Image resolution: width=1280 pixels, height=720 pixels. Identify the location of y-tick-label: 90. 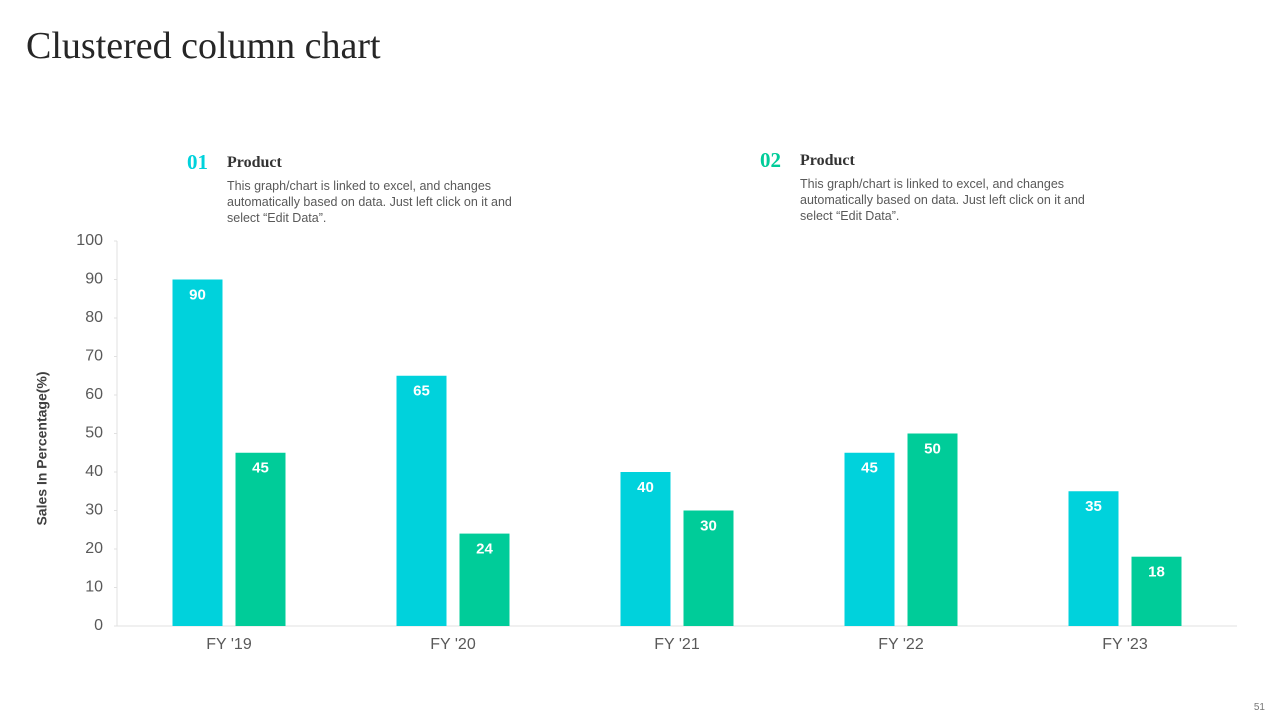
(94, 279).